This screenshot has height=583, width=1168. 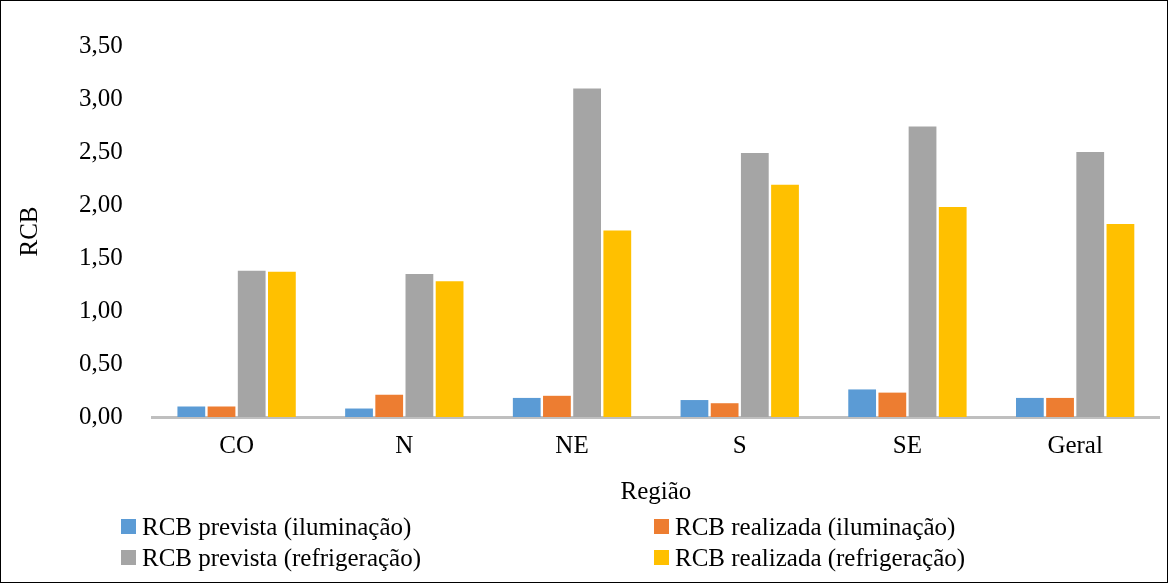 What do you see at coordinates (101, 150) in the screenshot?
I see `y-tick-label: 2,50` at bounding box center [101, 150].